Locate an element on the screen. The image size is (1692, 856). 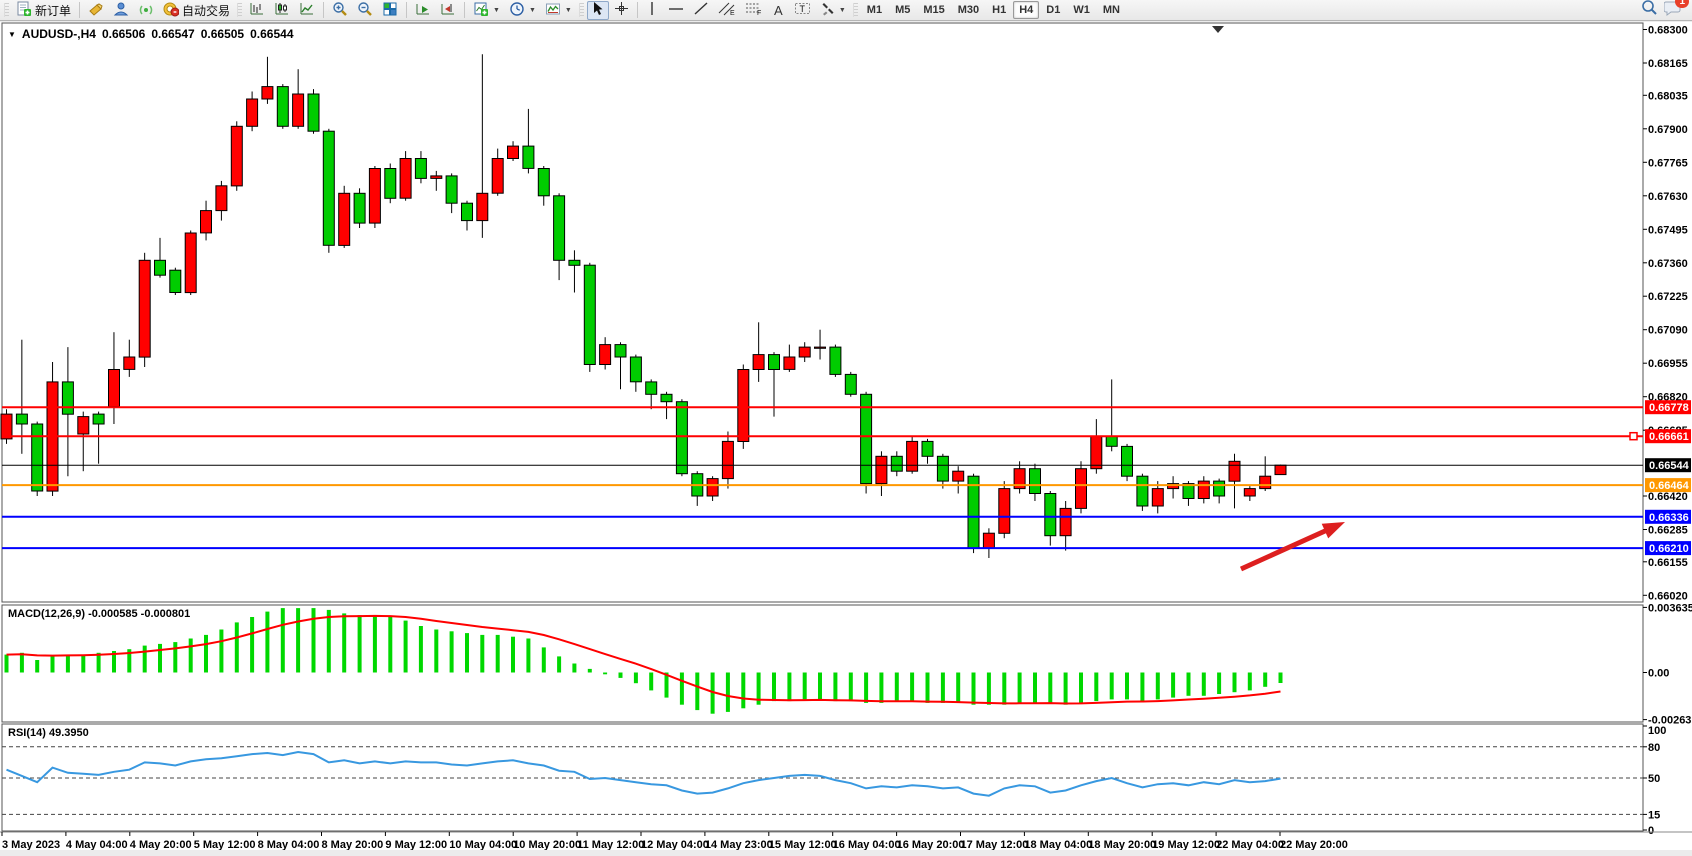
horizontal-line-tool-button is located at coordinates (676, 10).